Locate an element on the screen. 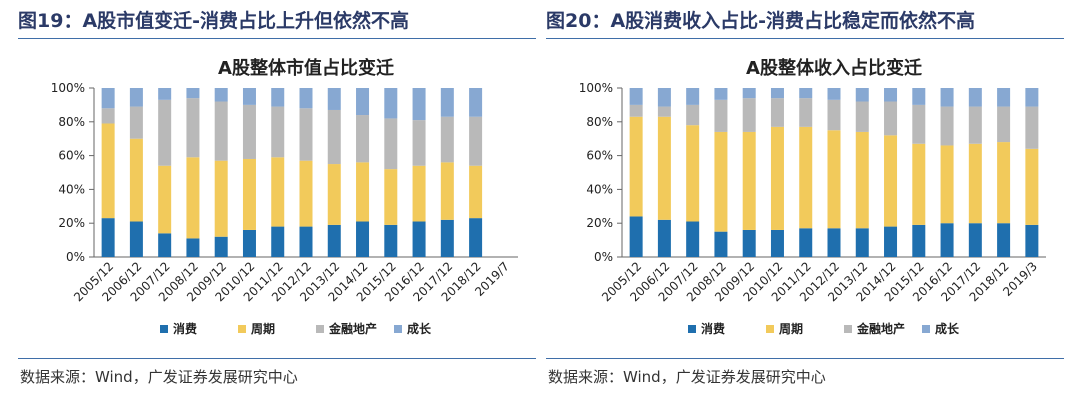 The height and width of the screenshot is (403, 1080). legend-label: 成长 is located at coordinates (419, 328).